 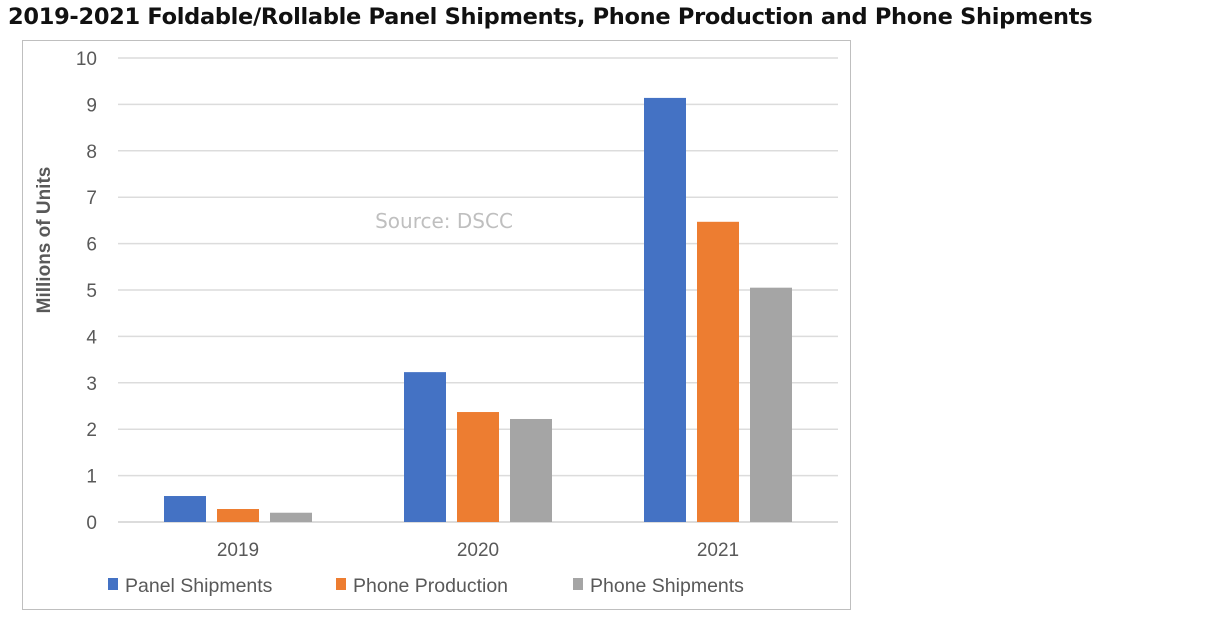 What do you see at coordinates (91, 105) in the screenshot?
I see `y-tick-label: 9` at bounding box center [91, 105].